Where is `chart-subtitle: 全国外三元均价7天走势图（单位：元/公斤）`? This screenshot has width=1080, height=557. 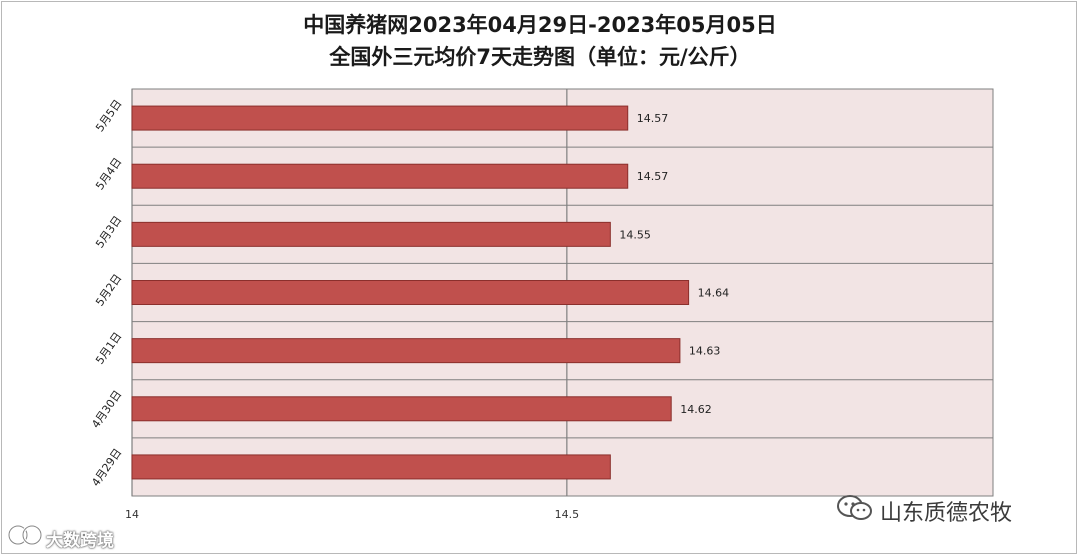 chart-subtitle: 全国外三元均价7天走势图（单位：元/公斤） is located at coordinates (540, 57).